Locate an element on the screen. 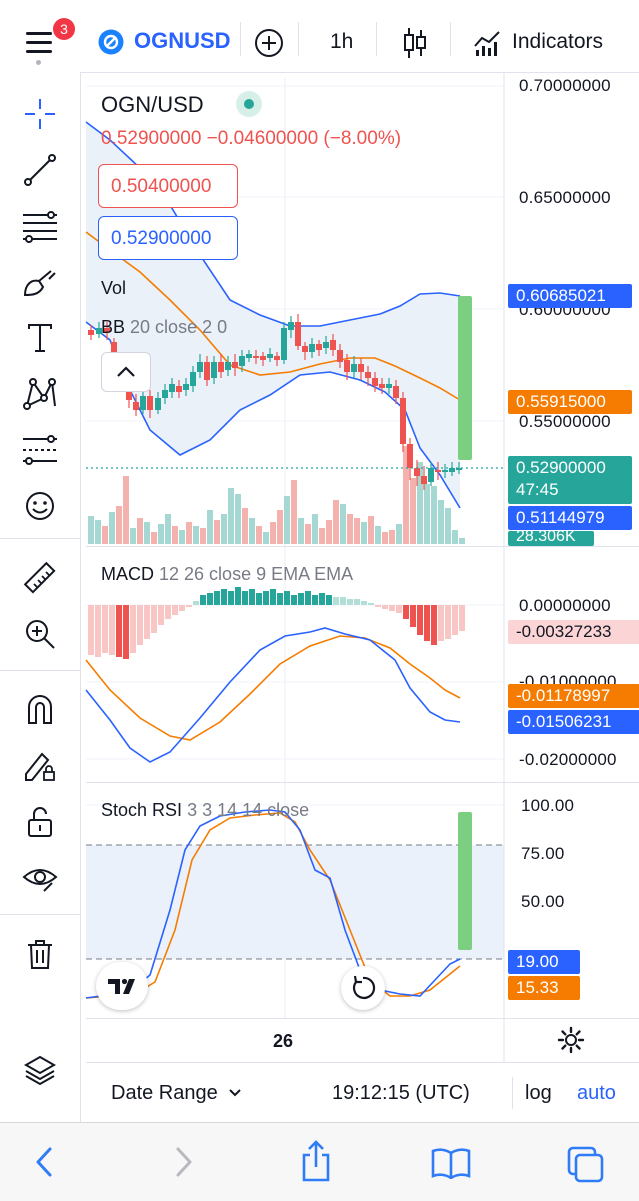 The width and height of the screenshot is (639, 1201). collapse-legend-button is located at coordinates (126, 372).